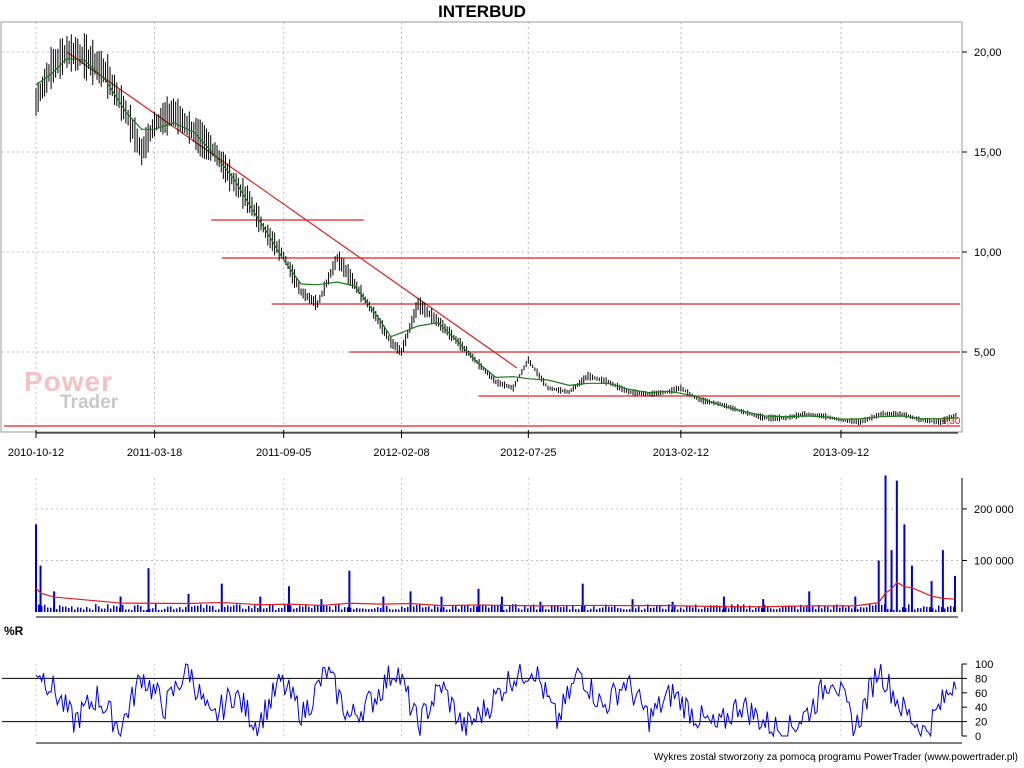 Image resolution: width=1024 pixels, height=768 pixels. Describe the element at coordinates (988, 53) in the screenshot. I see `price-y-tick-label: 20,00` at that location.